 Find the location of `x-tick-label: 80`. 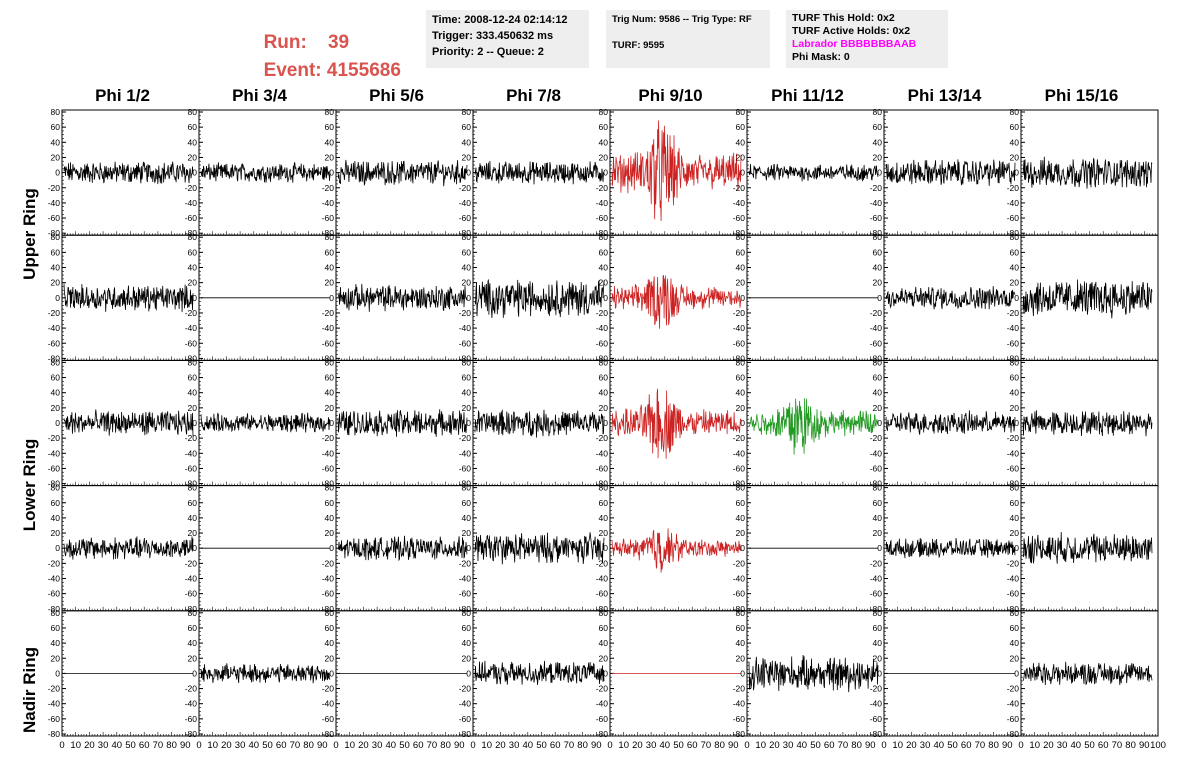

x-tick-label: 80 is located at coordinates (171, 745).